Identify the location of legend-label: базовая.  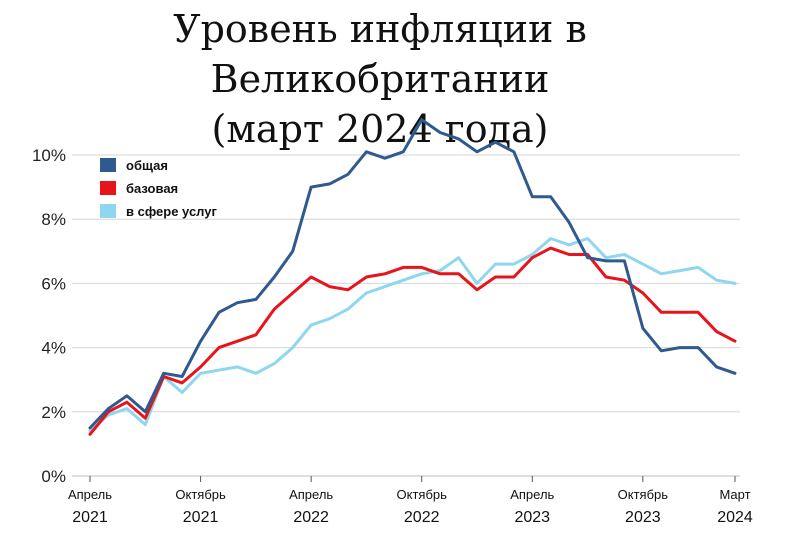
(152, 188).